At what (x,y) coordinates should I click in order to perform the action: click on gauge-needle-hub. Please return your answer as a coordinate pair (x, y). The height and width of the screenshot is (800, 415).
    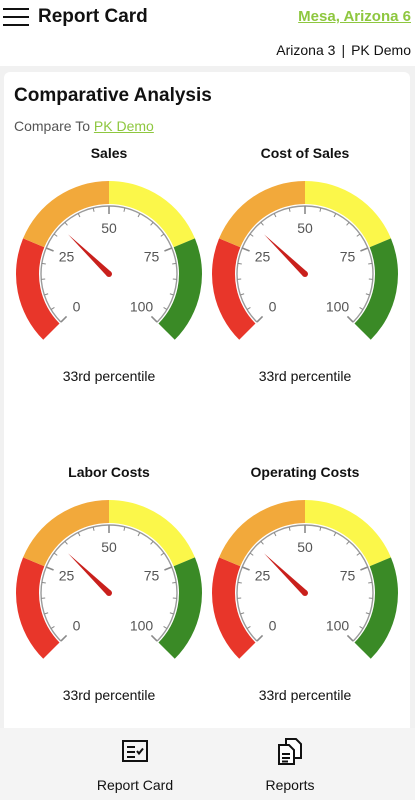
    Looking at the image, I should click on (109, 274).